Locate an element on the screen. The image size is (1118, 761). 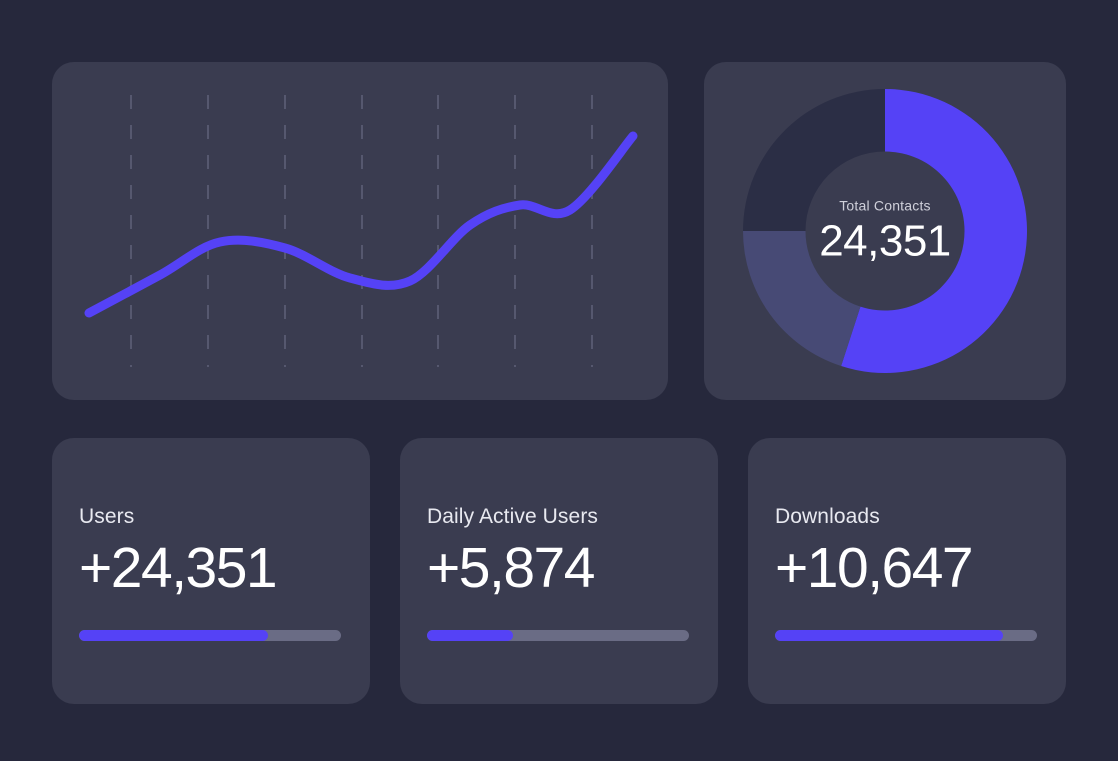
stat-value: +10,647 is located at coordinates (874, 568).